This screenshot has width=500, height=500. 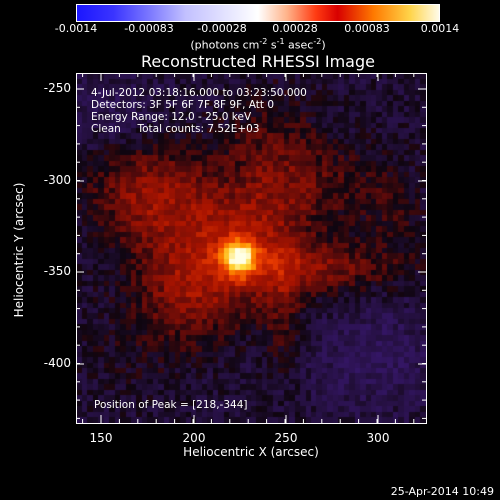 What do you see at coordinates (57, 363) in the screenshot?
I see `y-tick-label: -400` at bounding box center [57, 363].